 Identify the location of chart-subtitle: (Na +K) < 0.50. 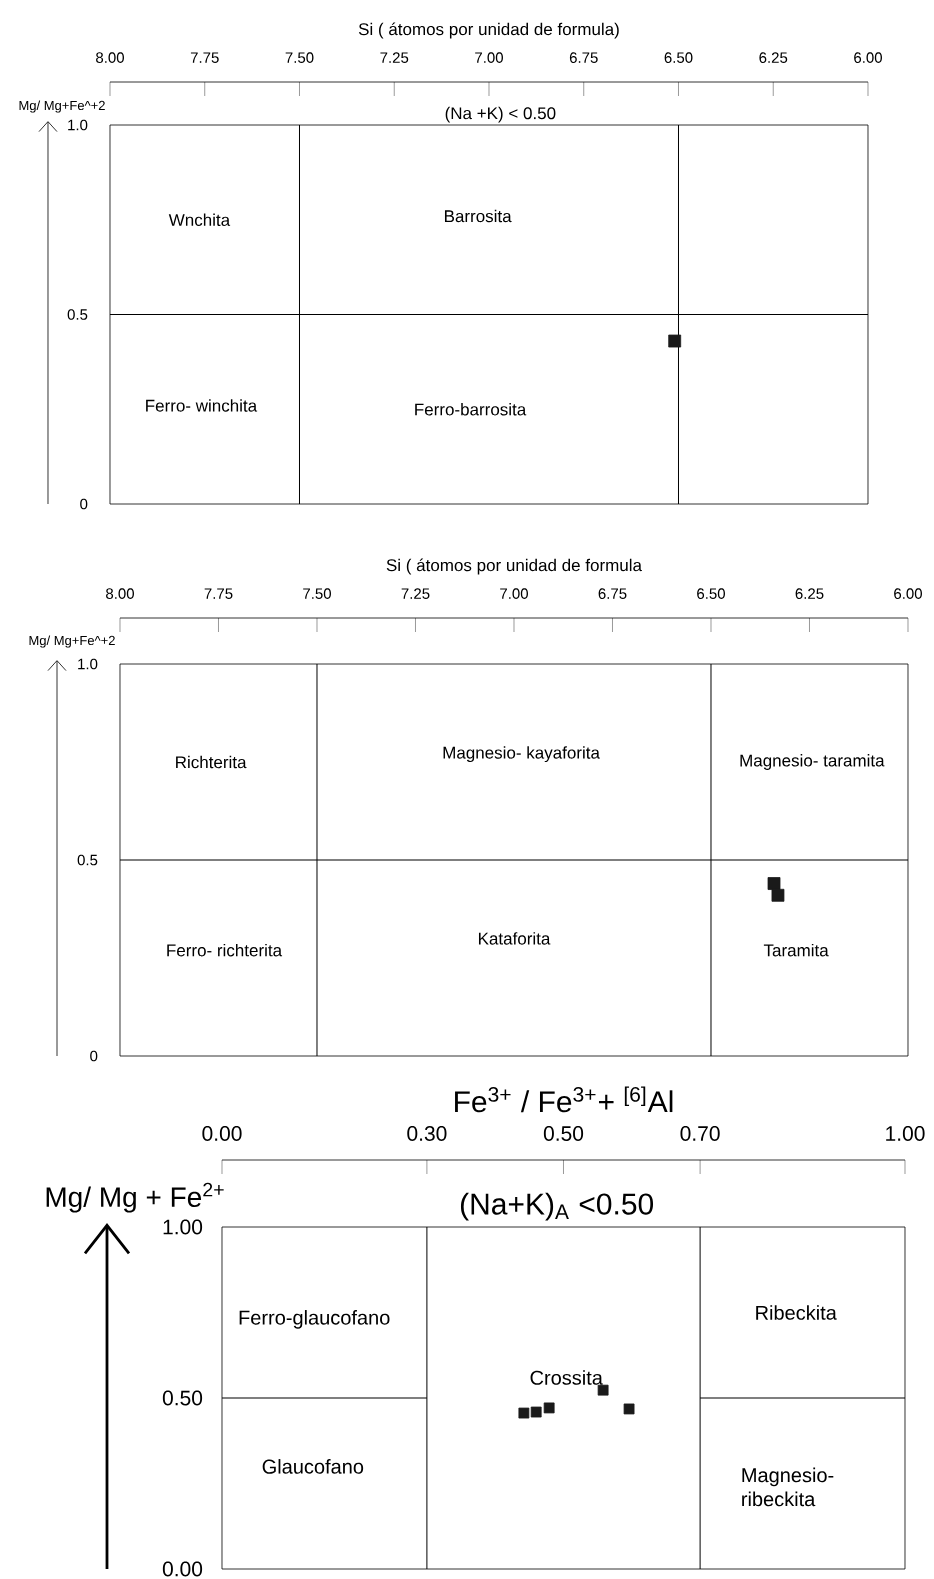
(500, 114).